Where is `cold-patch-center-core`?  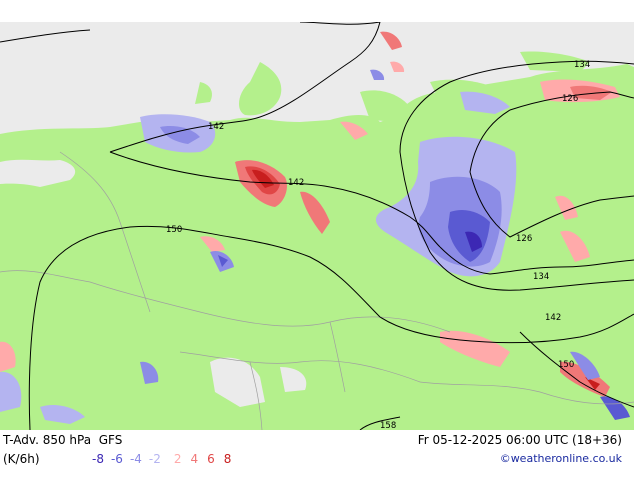 cold-patch-center-core is located at coordinates (223, 261).